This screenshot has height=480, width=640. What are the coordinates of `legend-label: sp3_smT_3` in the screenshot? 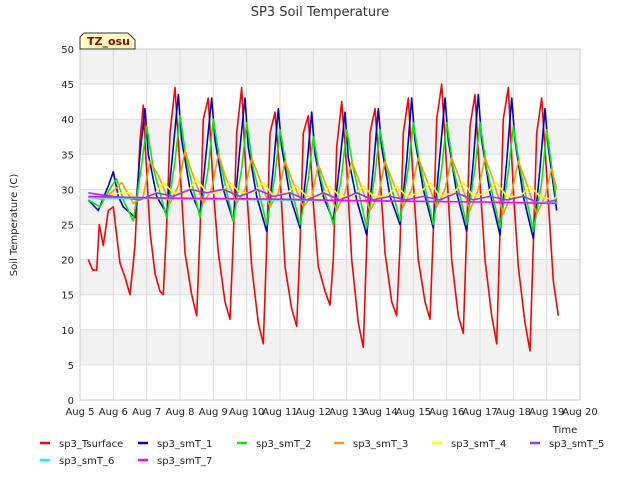 It's located at (380, 444).